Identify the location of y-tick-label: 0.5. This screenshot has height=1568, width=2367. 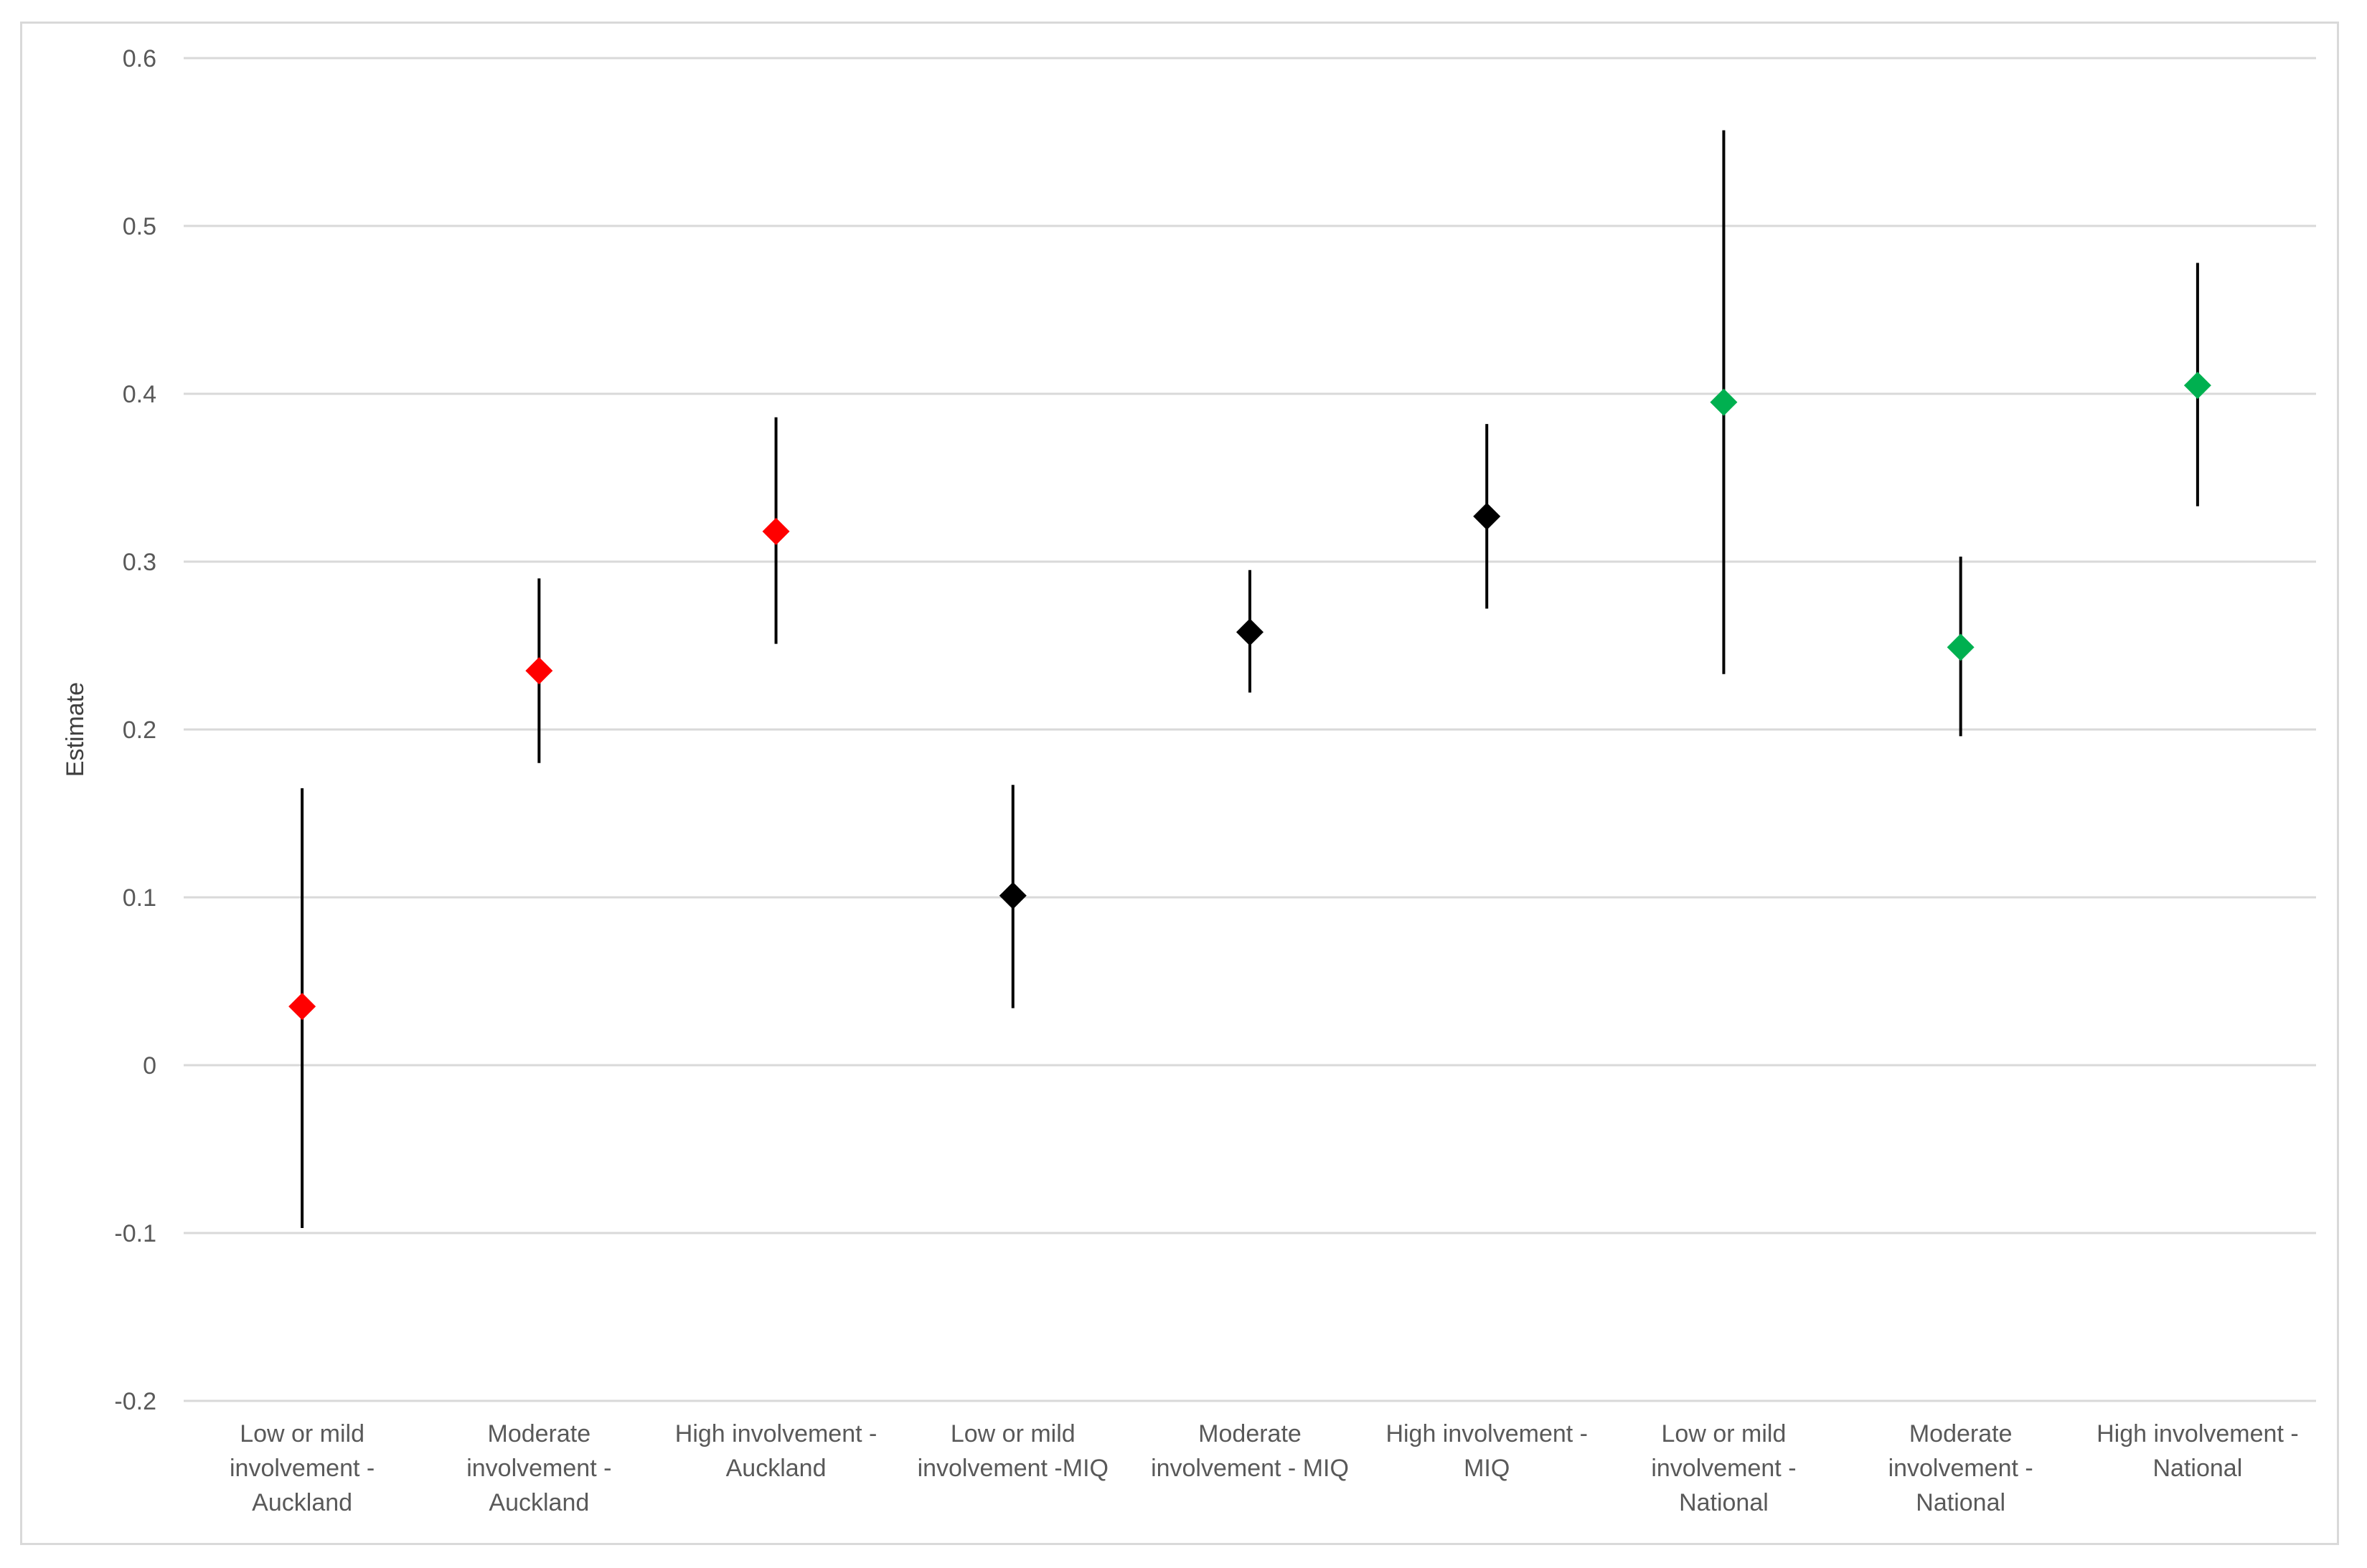
(139, 226).